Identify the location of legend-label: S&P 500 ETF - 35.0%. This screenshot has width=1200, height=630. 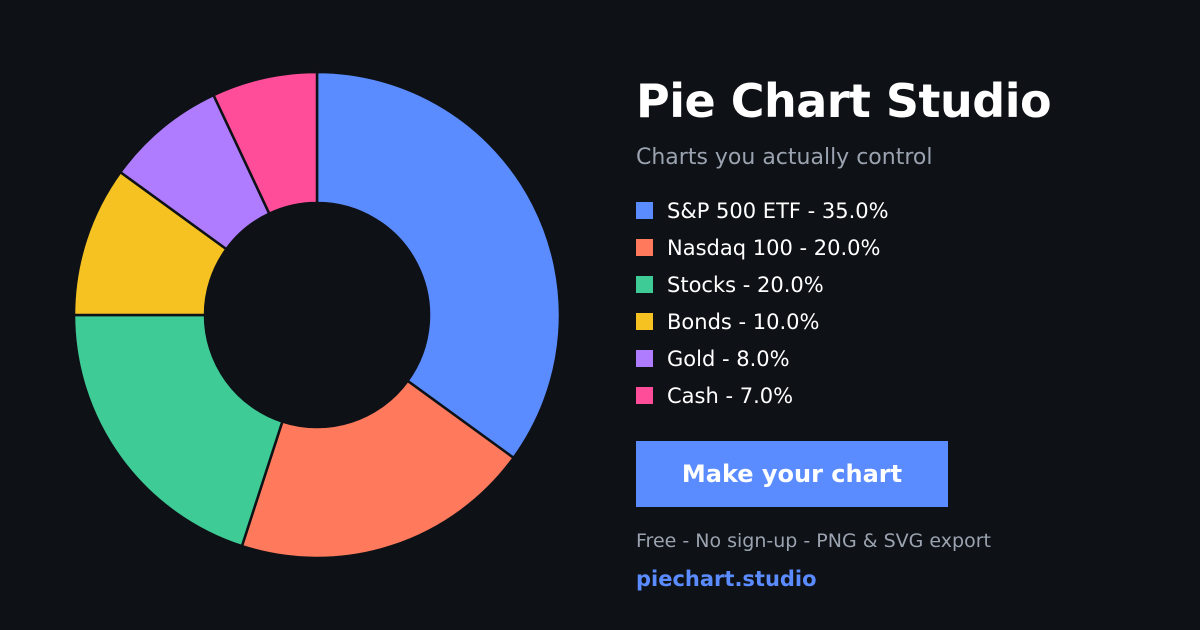
(778, 210).